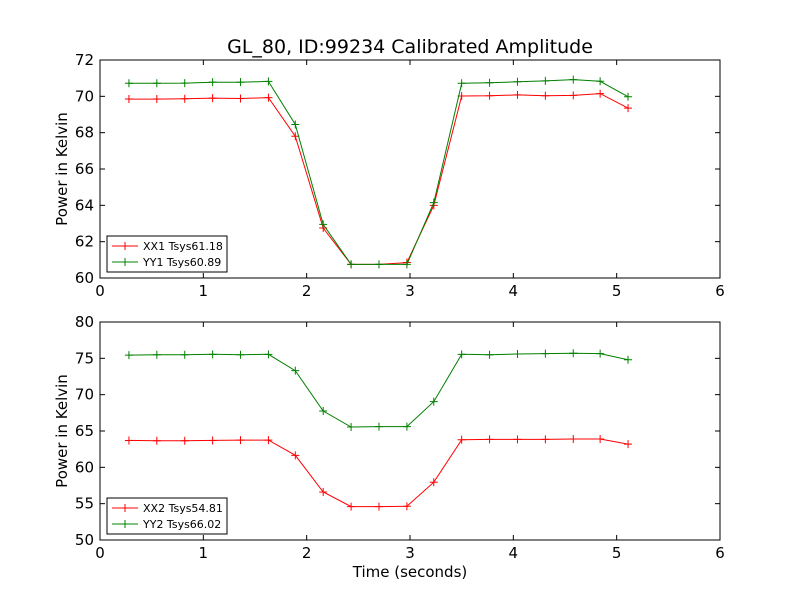 This screenshot has width=800, height=600. What do you see at coordinates (183, 508) in the screenshot?
I see `bottom-legend-label-xx2: XX2 Tsys54.81` at bounding box center [183, 508].